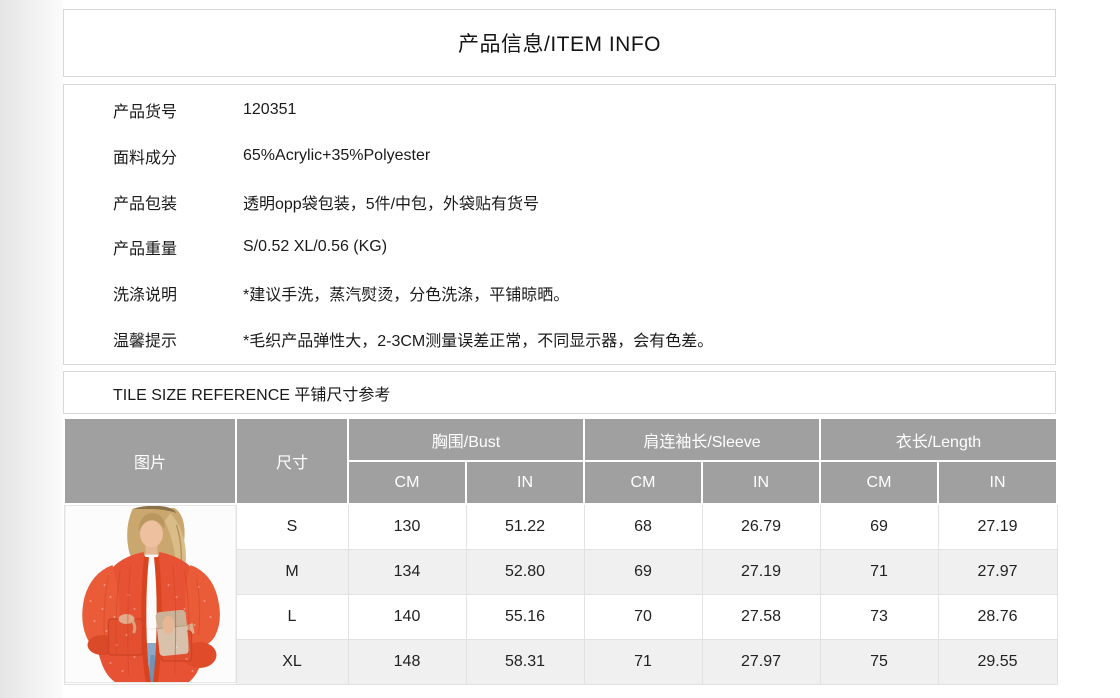 This screenshot has width=1120, height=698. I want to click on table-row-m: M 134 52.80 69 27.19 71 27.97, so click(561, 571).